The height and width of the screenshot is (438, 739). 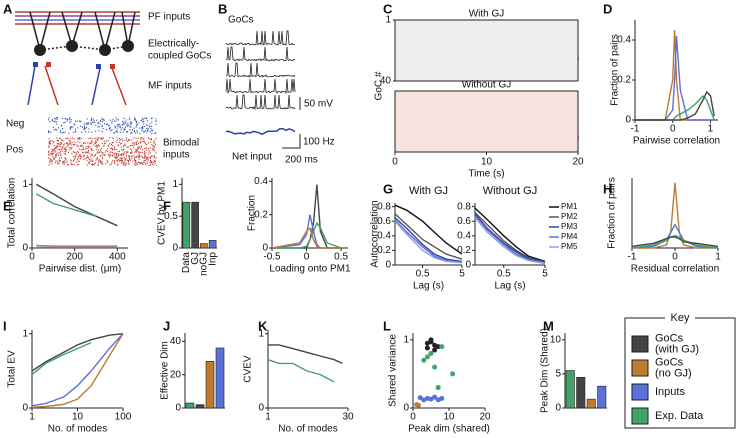 I want to click on raster-bg, so click(x=486, y=50).